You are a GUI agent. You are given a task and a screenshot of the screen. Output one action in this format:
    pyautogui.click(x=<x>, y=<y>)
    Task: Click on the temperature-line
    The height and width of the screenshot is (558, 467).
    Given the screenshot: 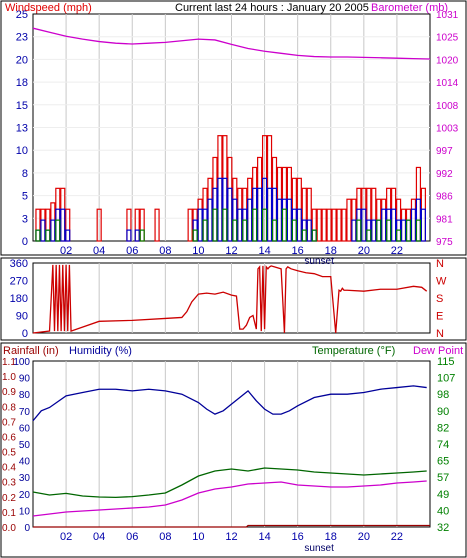 What is the action you would take?
    pyautogui.click(x=229, y=483)
    